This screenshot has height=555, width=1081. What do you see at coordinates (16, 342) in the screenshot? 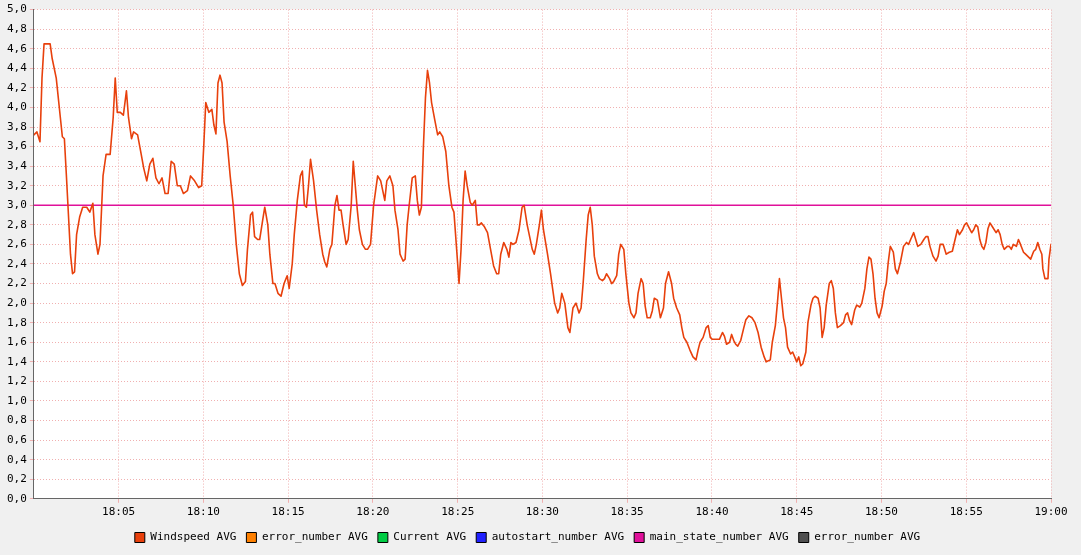
I see `y-tick-label: 1,6` at bounding box center [16, 342].